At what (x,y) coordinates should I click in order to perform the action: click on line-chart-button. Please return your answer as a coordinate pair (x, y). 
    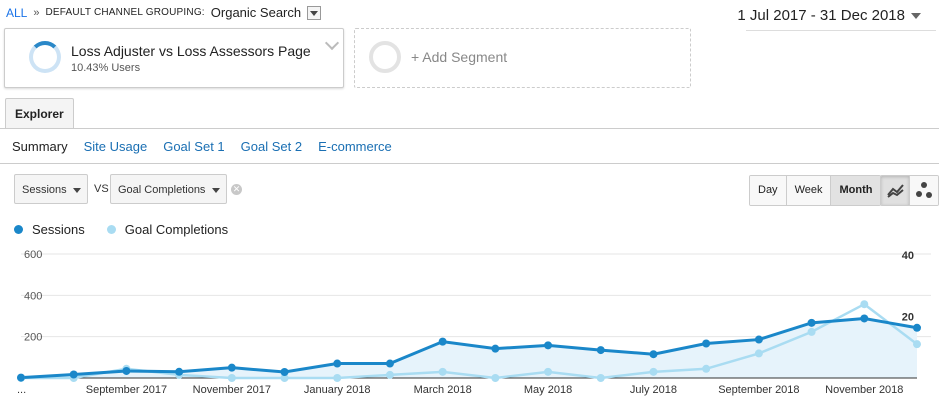
    Looking at the image, I should click on (895, 190).